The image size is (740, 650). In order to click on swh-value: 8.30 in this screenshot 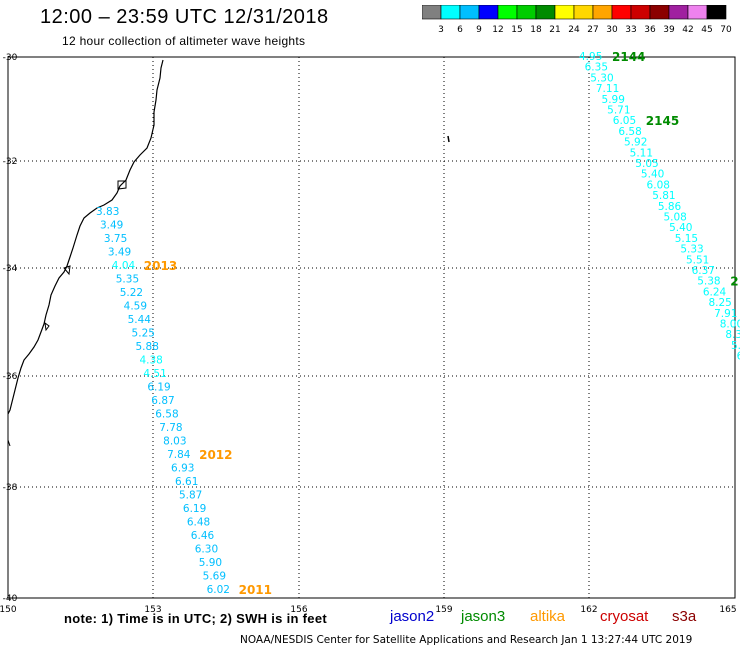, I will do `click(732, 335)`.